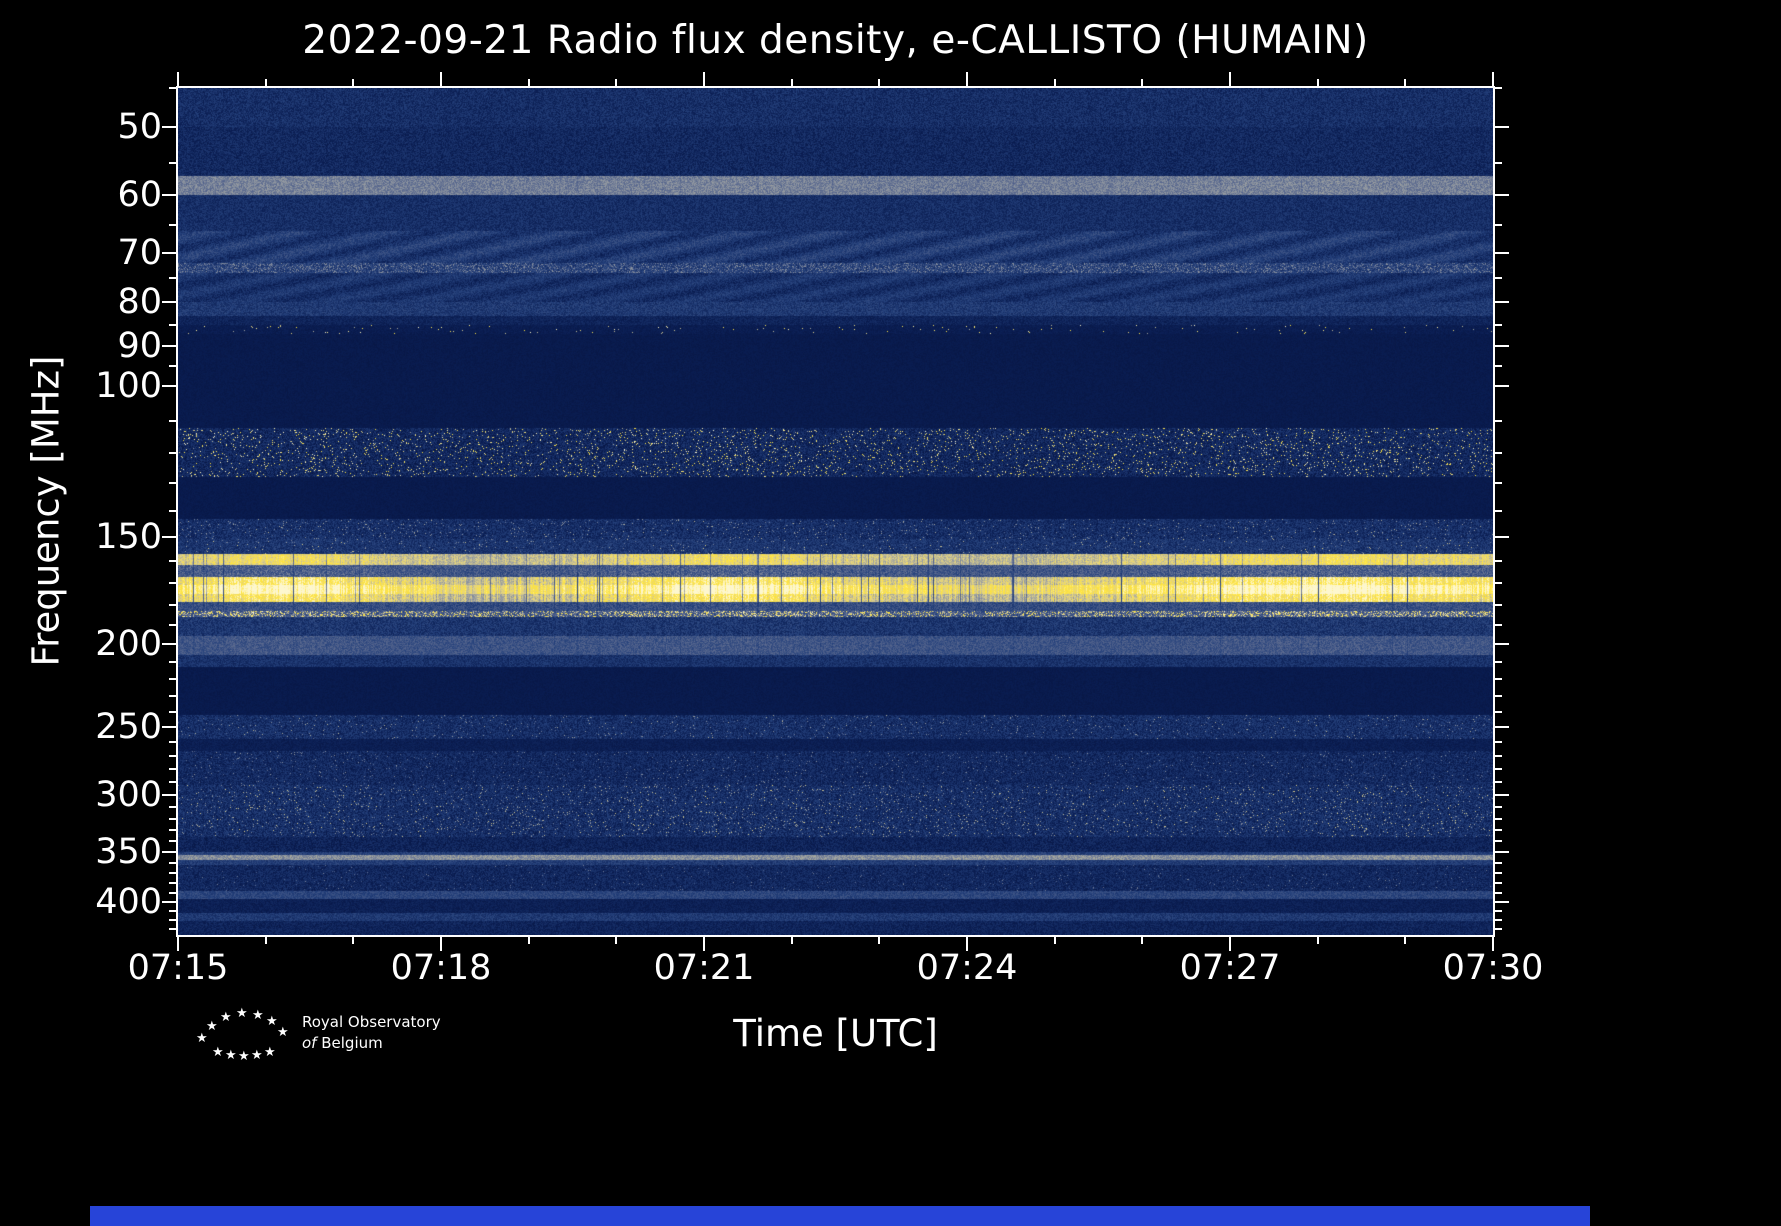  Describe the element at coordinates (139, 195) in the screenshot. I see `y-tick-label: 60` at that location.